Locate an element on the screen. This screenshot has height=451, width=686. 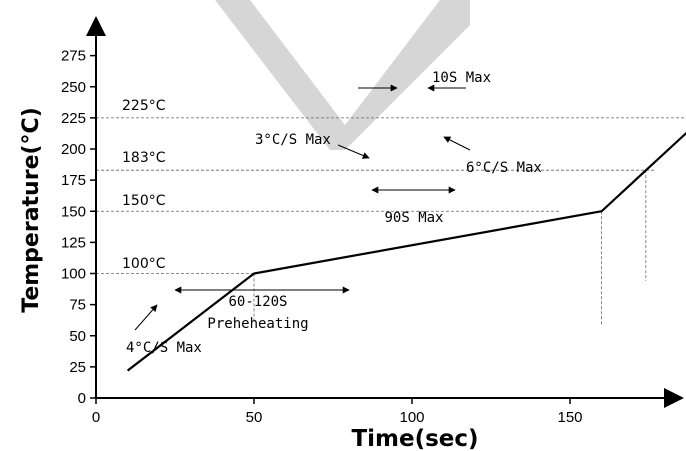
ref-label-225: 225°C is located at coordinates (144, 106).